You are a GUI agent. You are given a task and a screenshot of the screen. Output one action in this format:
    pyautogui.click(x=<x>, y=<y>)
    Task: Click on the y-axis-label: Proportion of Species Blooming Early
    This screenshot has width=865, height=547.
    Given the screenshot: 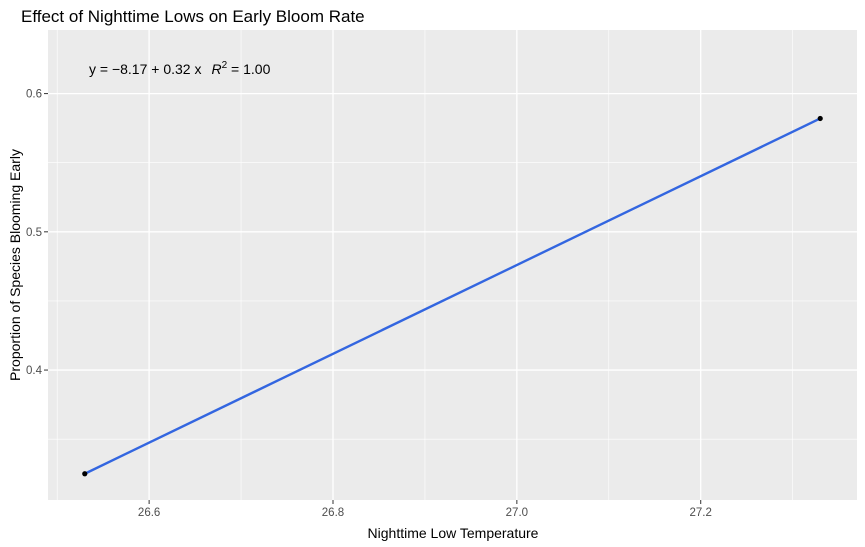 What is the action you would take?
    pyautogui.click(x=15, y=265)
    